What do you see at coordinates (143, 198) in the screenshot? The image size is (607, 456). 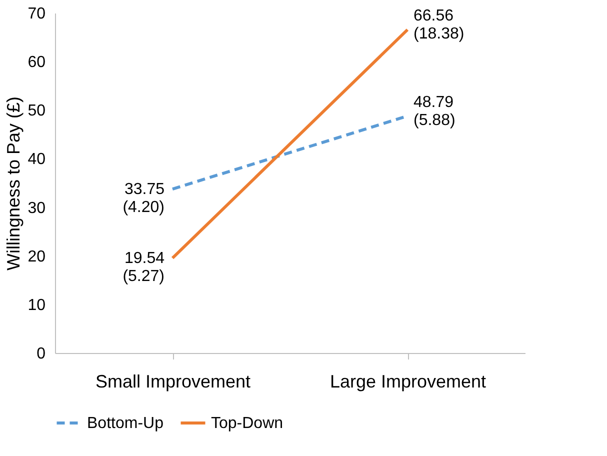 I see `data-label: 33.75 (4.20)` at bounding box center [143, 198].